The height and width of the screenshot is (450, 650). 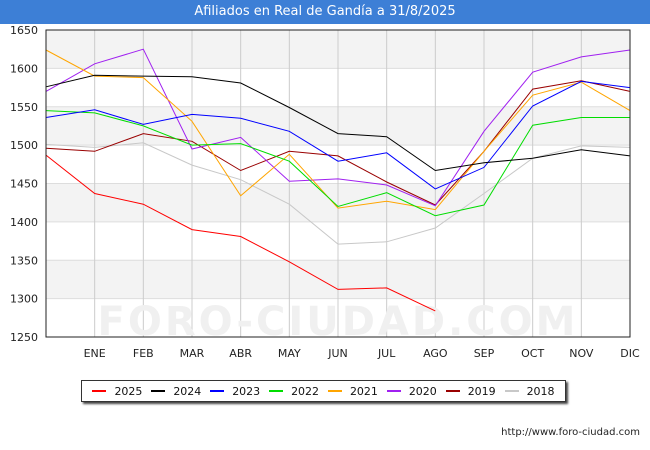 What do you see at coordinates (24, 30) in the screenshot?
I see `y-tick-label: 1650` at bounding box center [24, 30].